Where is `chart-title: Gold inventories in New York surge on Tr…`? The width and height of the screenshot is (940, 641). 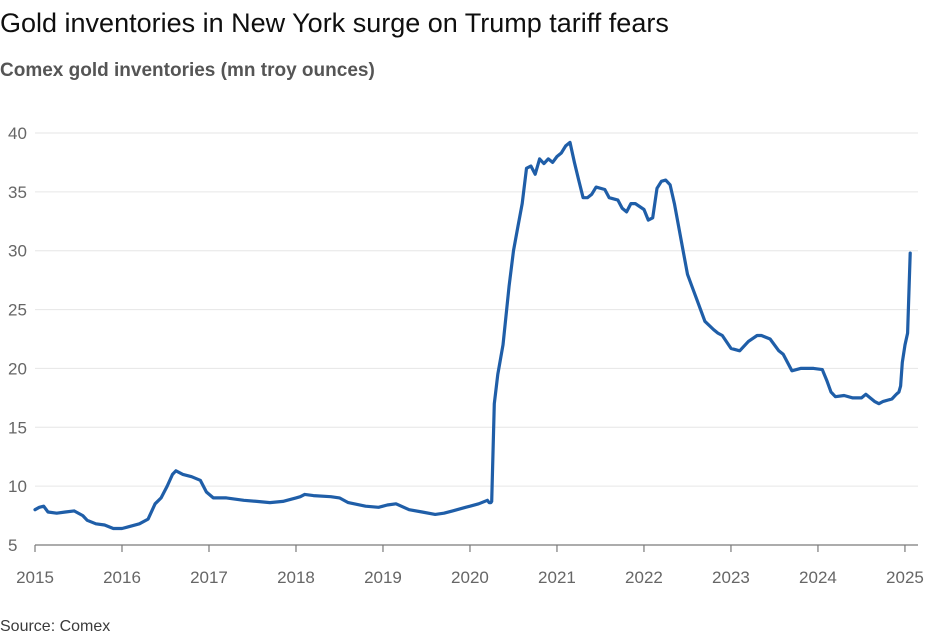 chart-title: Gold inventories in New York surge on Tr… is located at coordinates (334, 23).